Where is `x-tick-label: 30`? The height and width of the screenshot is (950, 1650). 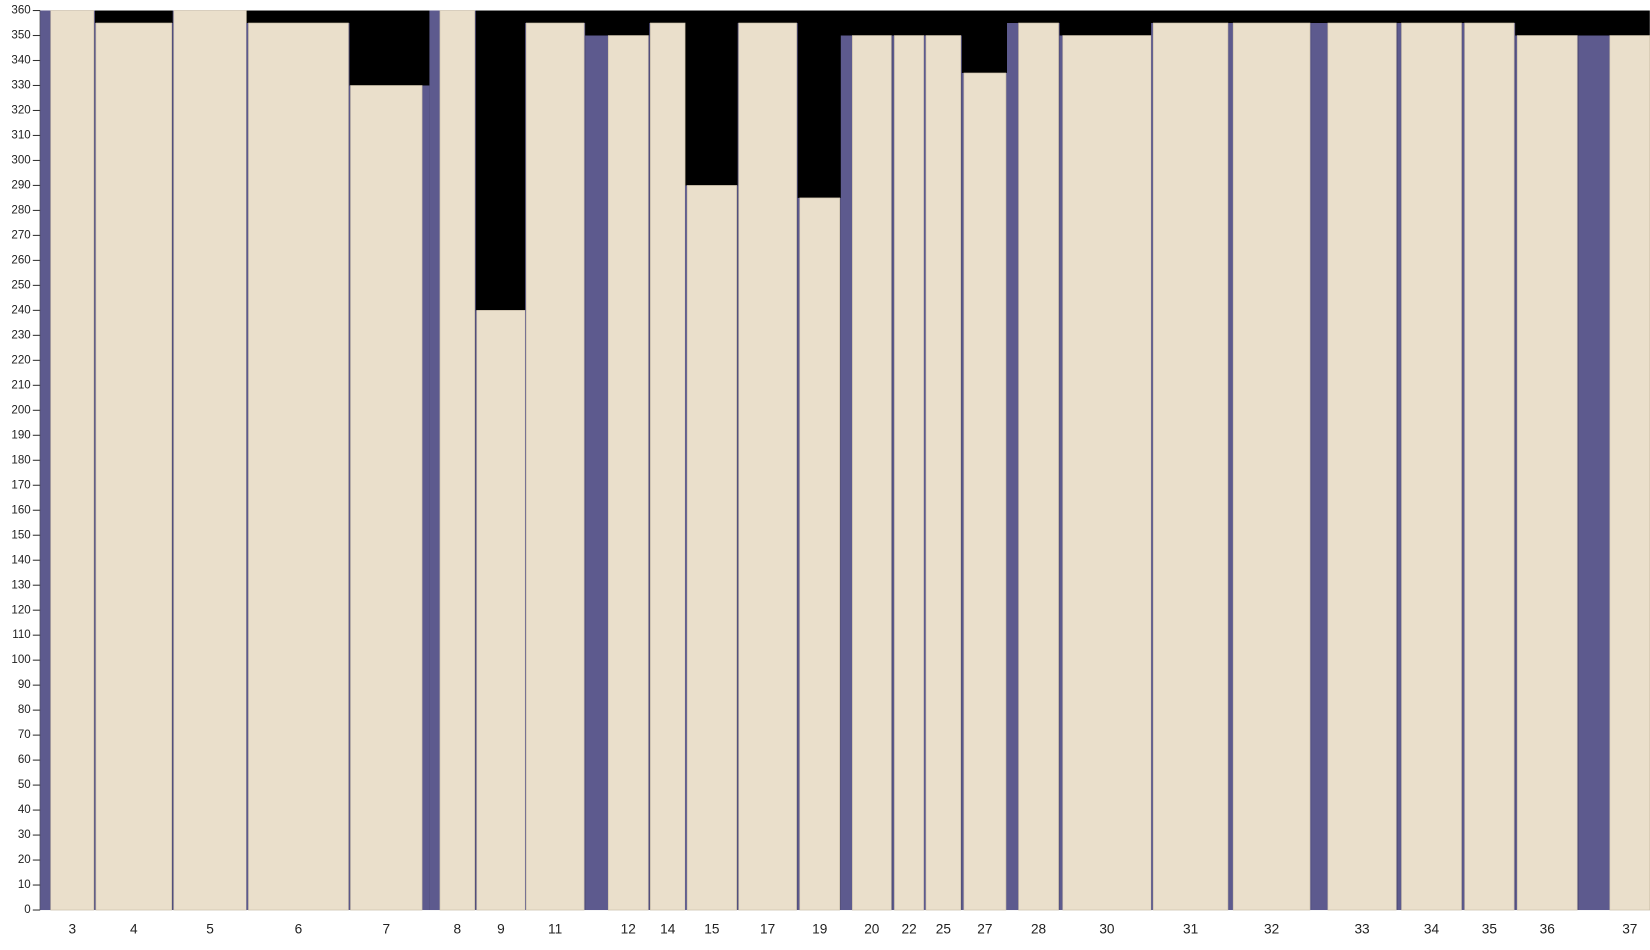 x-tick-label: 30 is located at coordinates (1107, 929).